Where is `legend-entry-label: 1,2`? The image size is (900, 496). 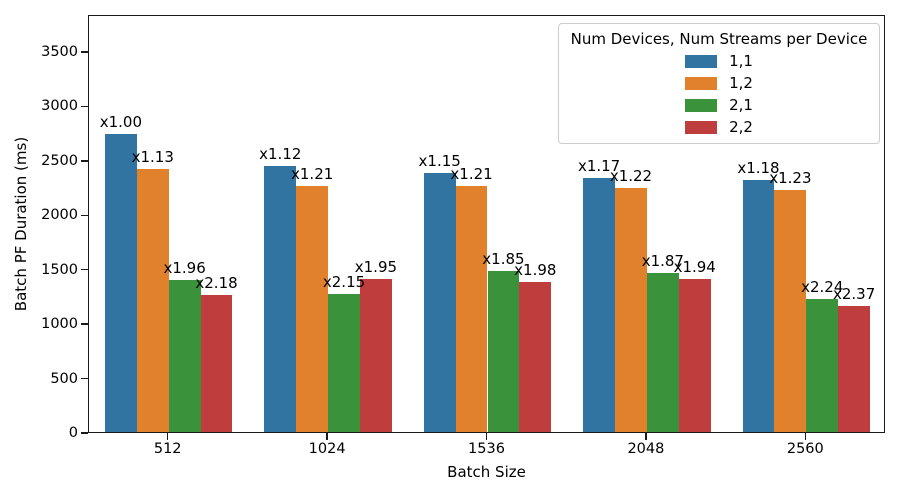
legend-entry-label: 1,2 is located at coordinates (741, 83).